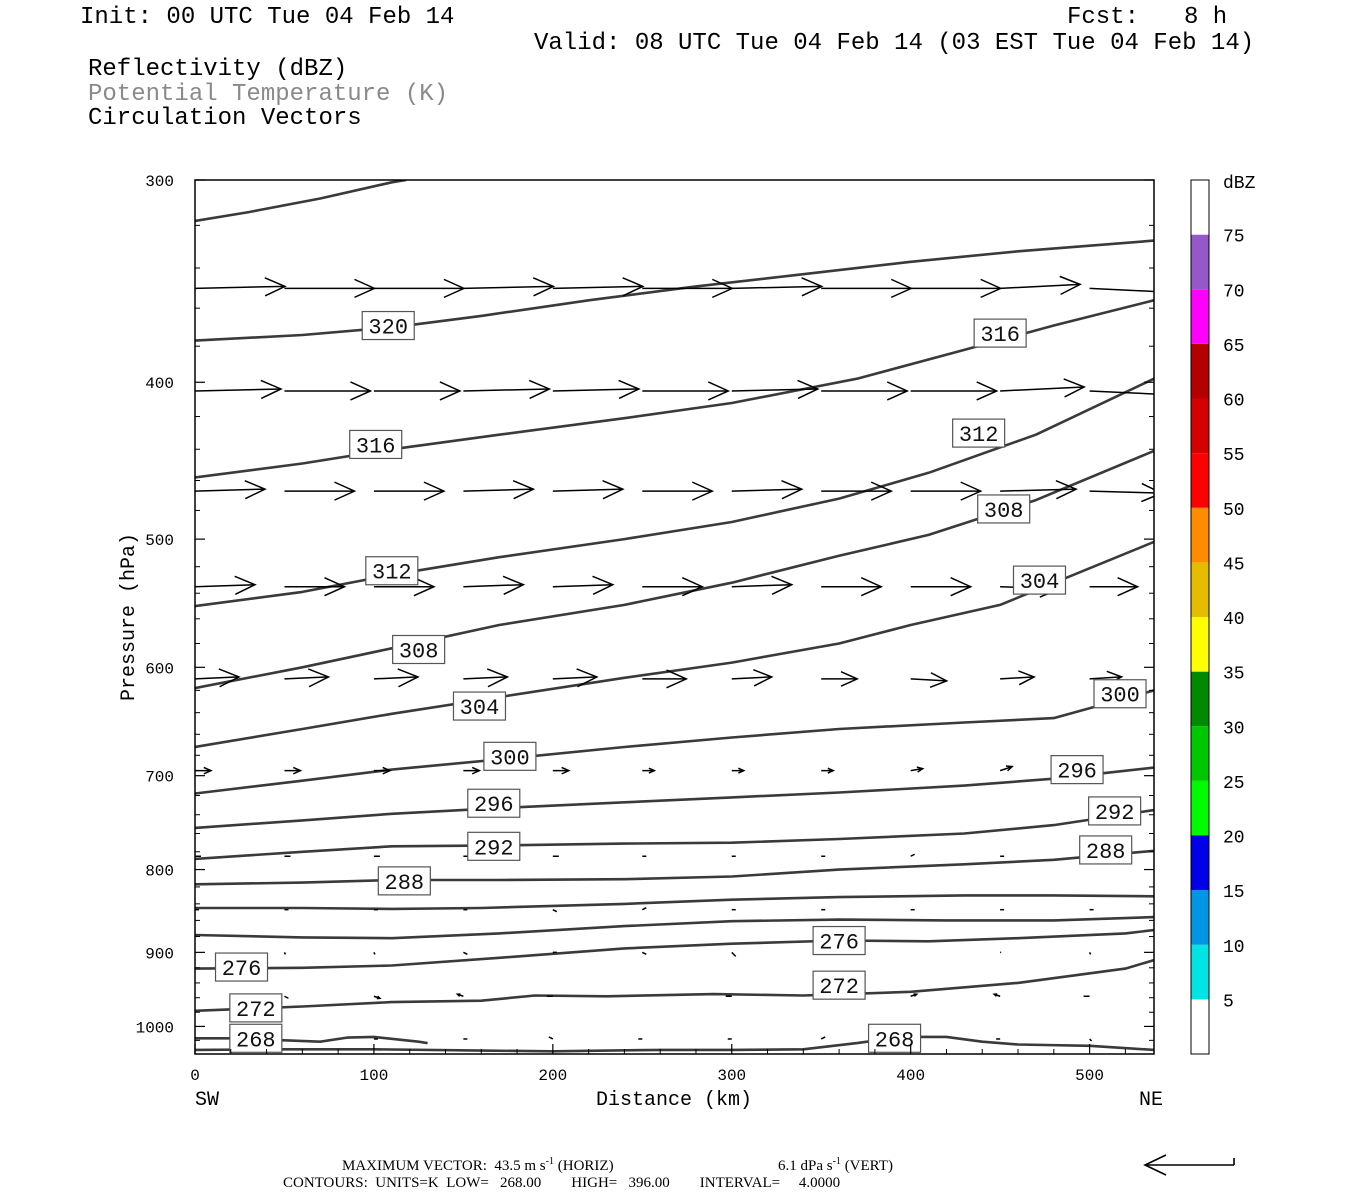 The height and width of the screenshot is (1200, 1350). I want to click on colorbar-label: 30, so click(1234, 729).